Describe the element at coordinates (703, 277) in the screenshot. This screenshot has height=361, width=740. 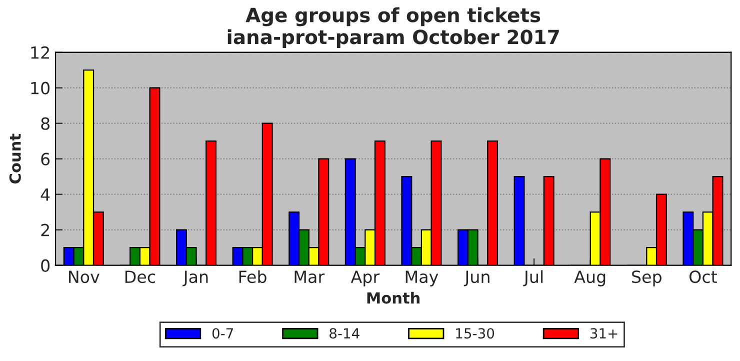
I see `x-tick-label: Oct` at that location.